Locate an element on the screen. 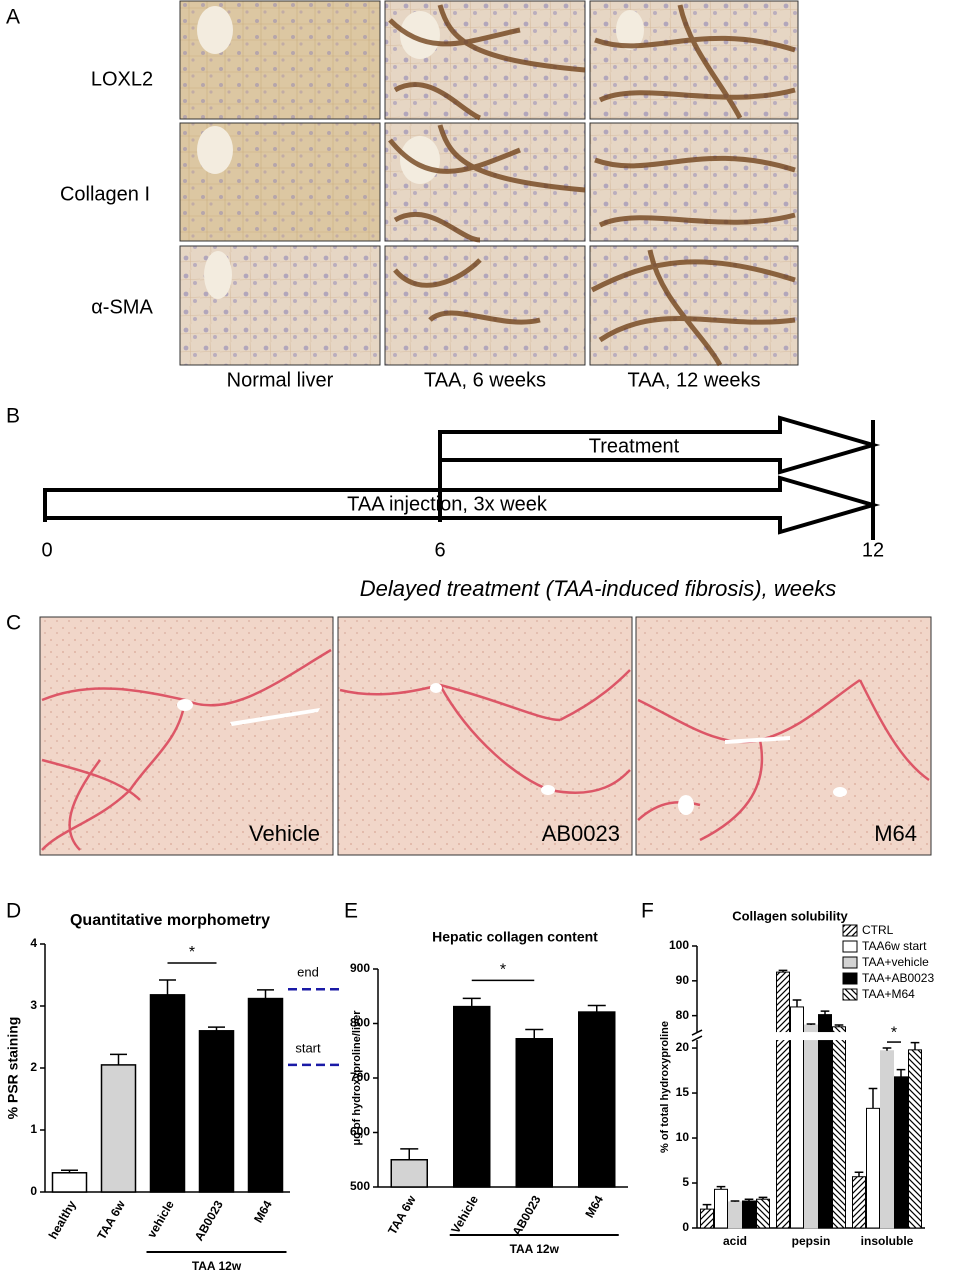 The image size is (958, 1280). fibers is located at coordinates (592, 185).